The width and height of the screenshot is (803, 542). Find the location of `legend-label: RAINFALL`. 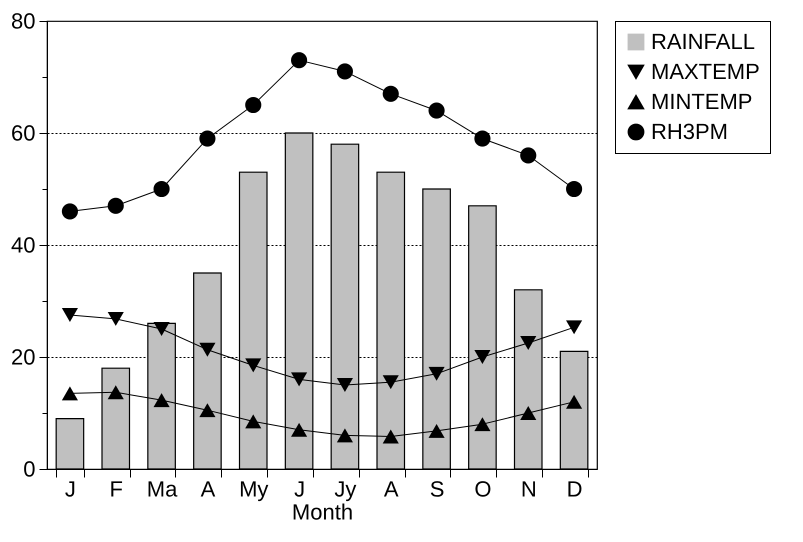

legend-label: RAINFALL is located at coordinates (703, 41).